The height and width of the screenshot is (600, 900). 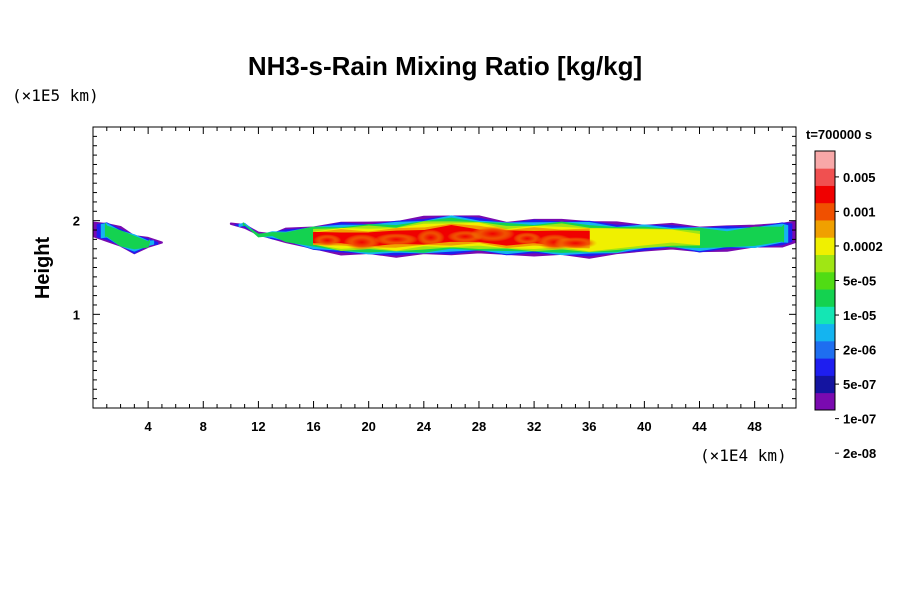 I want to click on y-tick-label: 1, so click(x=76, y=314).